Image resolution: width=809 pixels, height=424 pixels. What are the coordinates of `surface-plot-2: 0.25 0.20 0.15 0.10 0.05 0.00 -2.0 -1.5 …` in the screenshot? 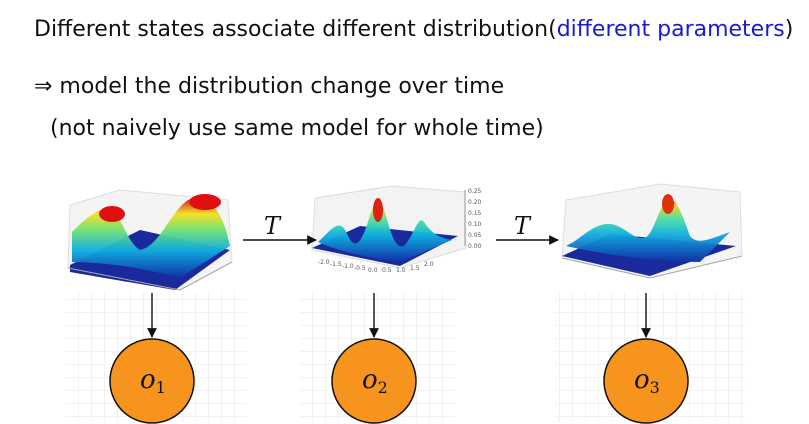 It's located at (396, 229).